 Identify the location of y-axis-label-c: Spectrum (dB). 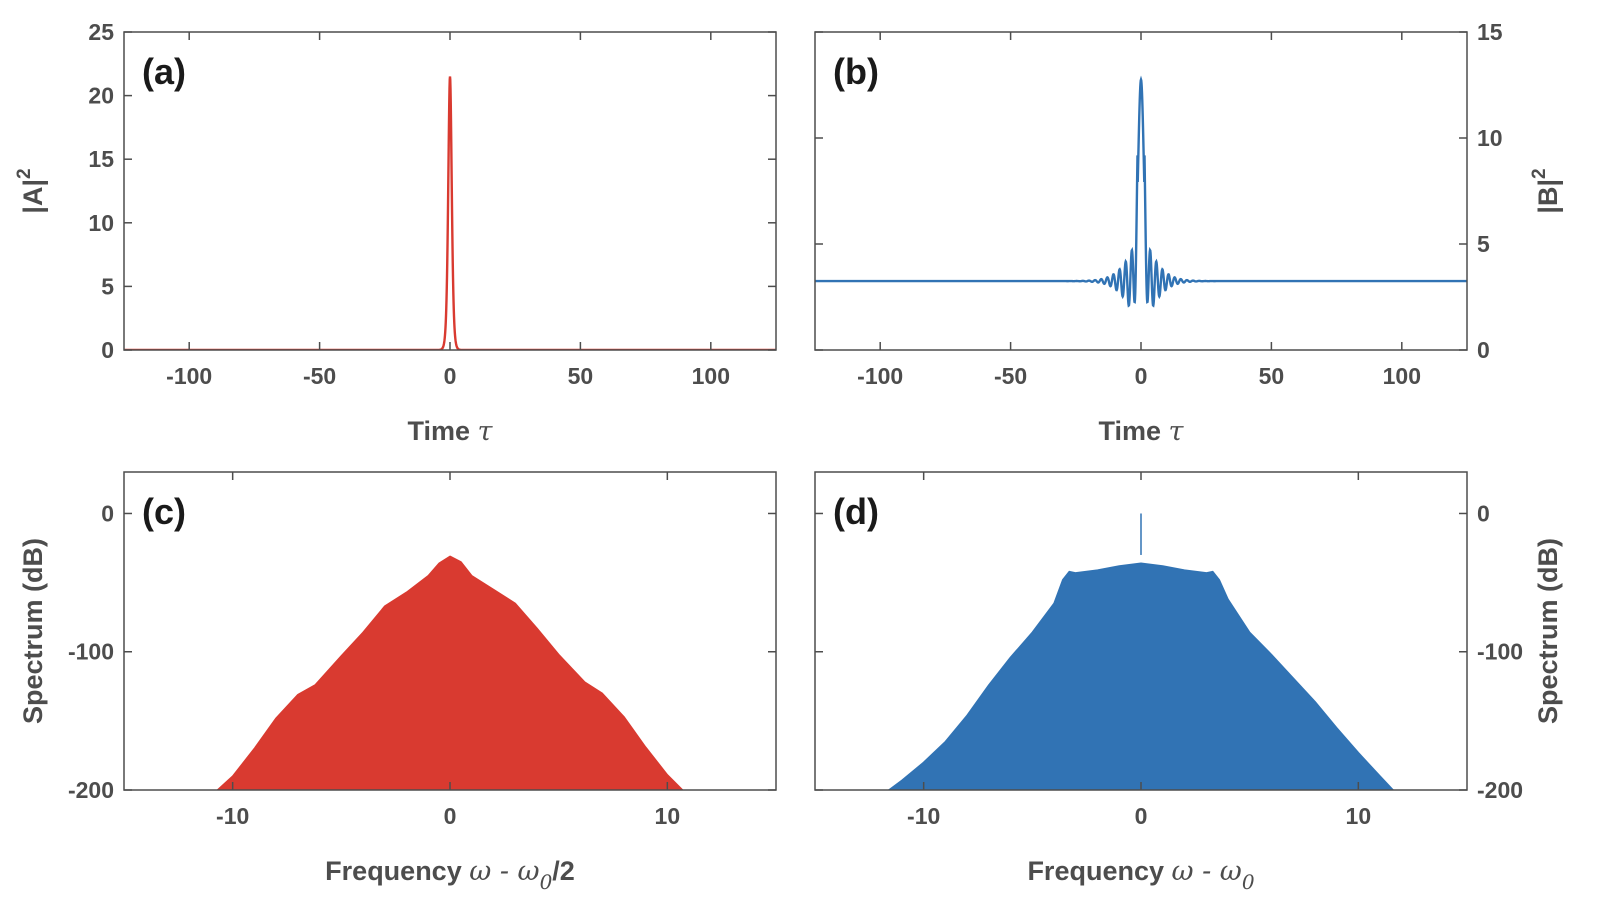
(33, 631).